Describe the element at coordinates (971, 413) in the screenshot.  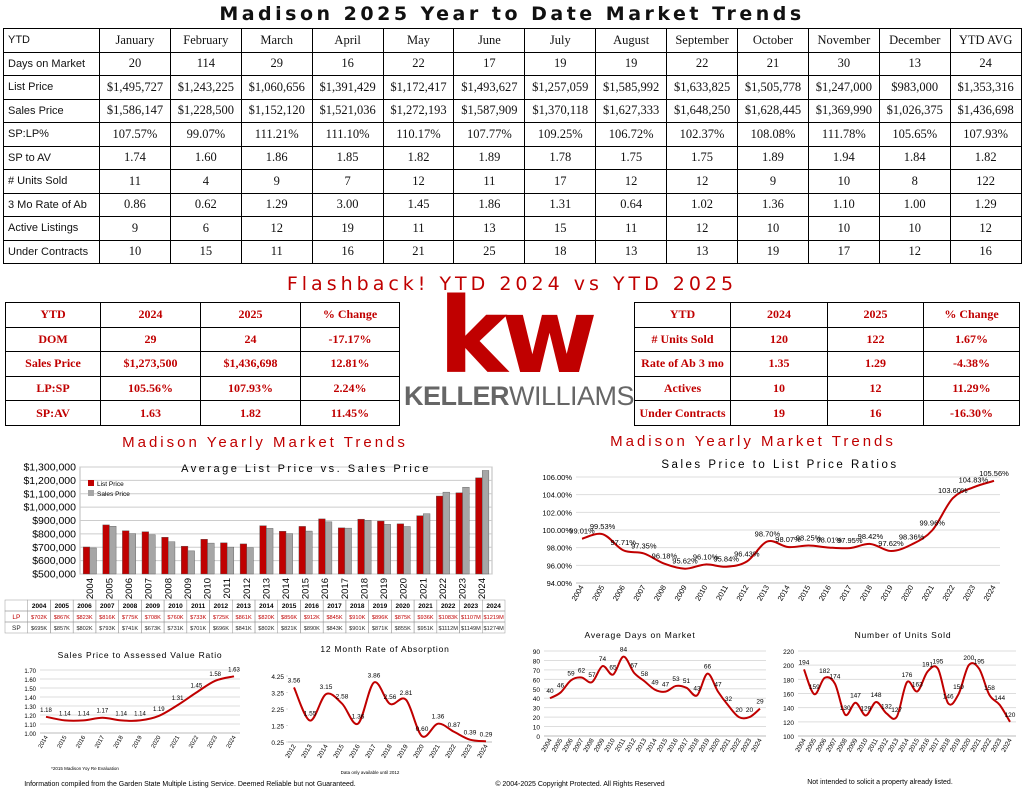
I see `cell: -16.30%` at that location.